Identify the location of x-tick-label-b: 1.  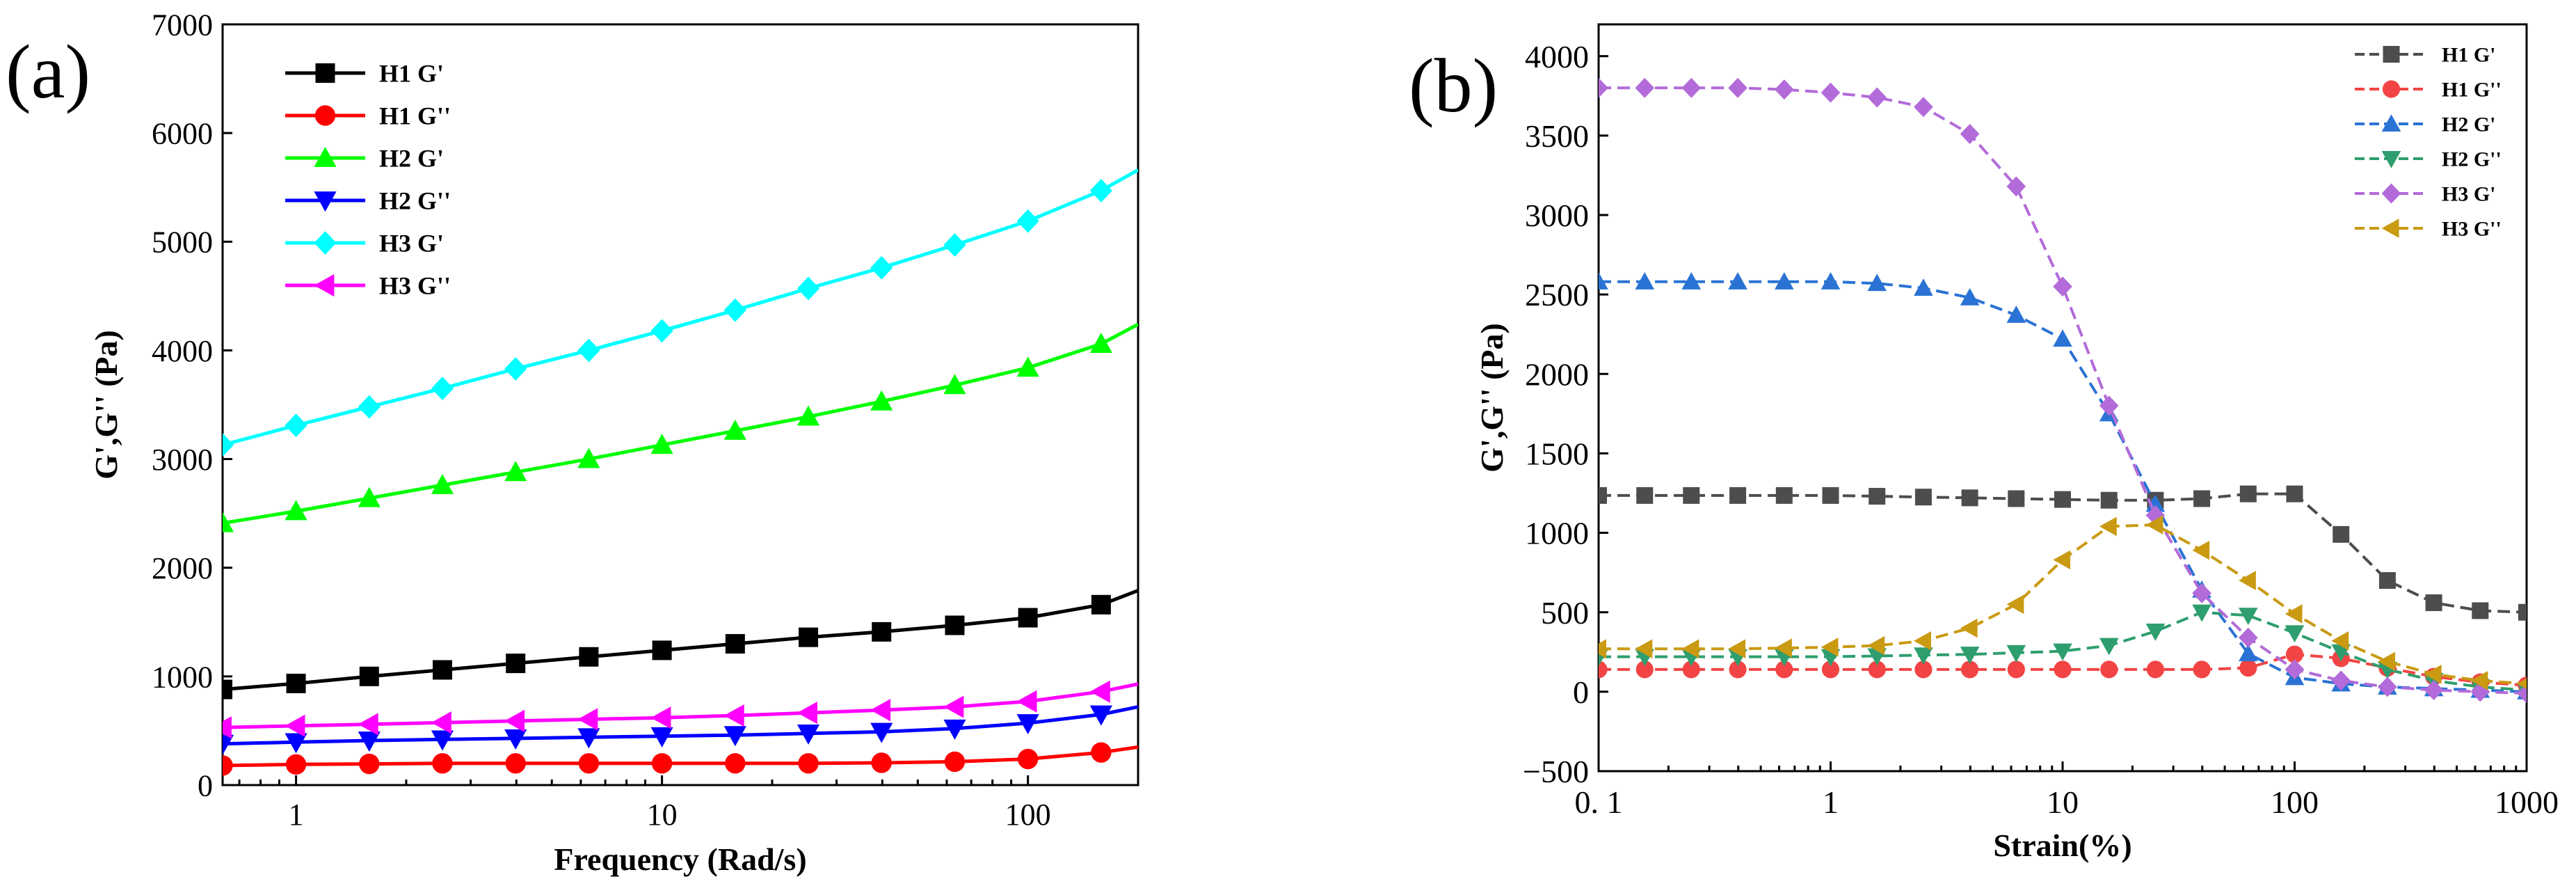
(1831, 802).